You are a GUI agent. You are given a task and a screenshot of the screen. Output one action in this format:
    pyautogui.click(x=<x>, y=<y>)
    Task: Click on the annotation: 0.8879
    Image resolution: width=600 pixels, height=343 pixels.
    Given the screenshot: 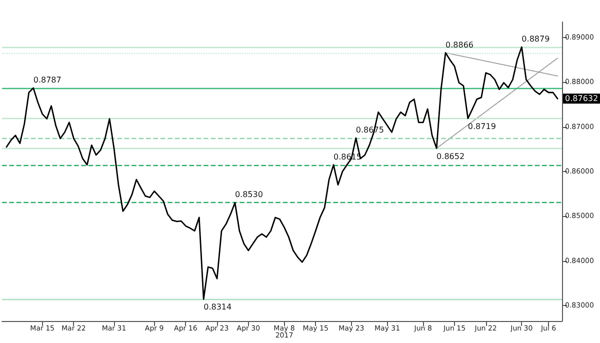 What is the action you would take?
    pyautogui.click(x=536, y=39)
    